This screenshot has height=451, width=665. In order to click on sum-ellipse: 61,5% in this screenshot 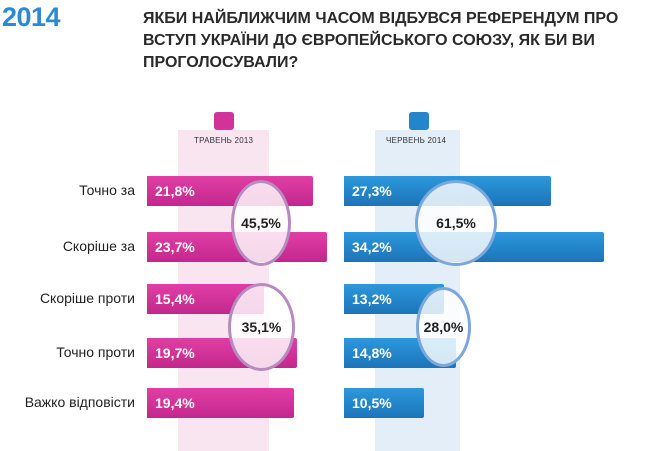, I will do `click(456, 223)`.